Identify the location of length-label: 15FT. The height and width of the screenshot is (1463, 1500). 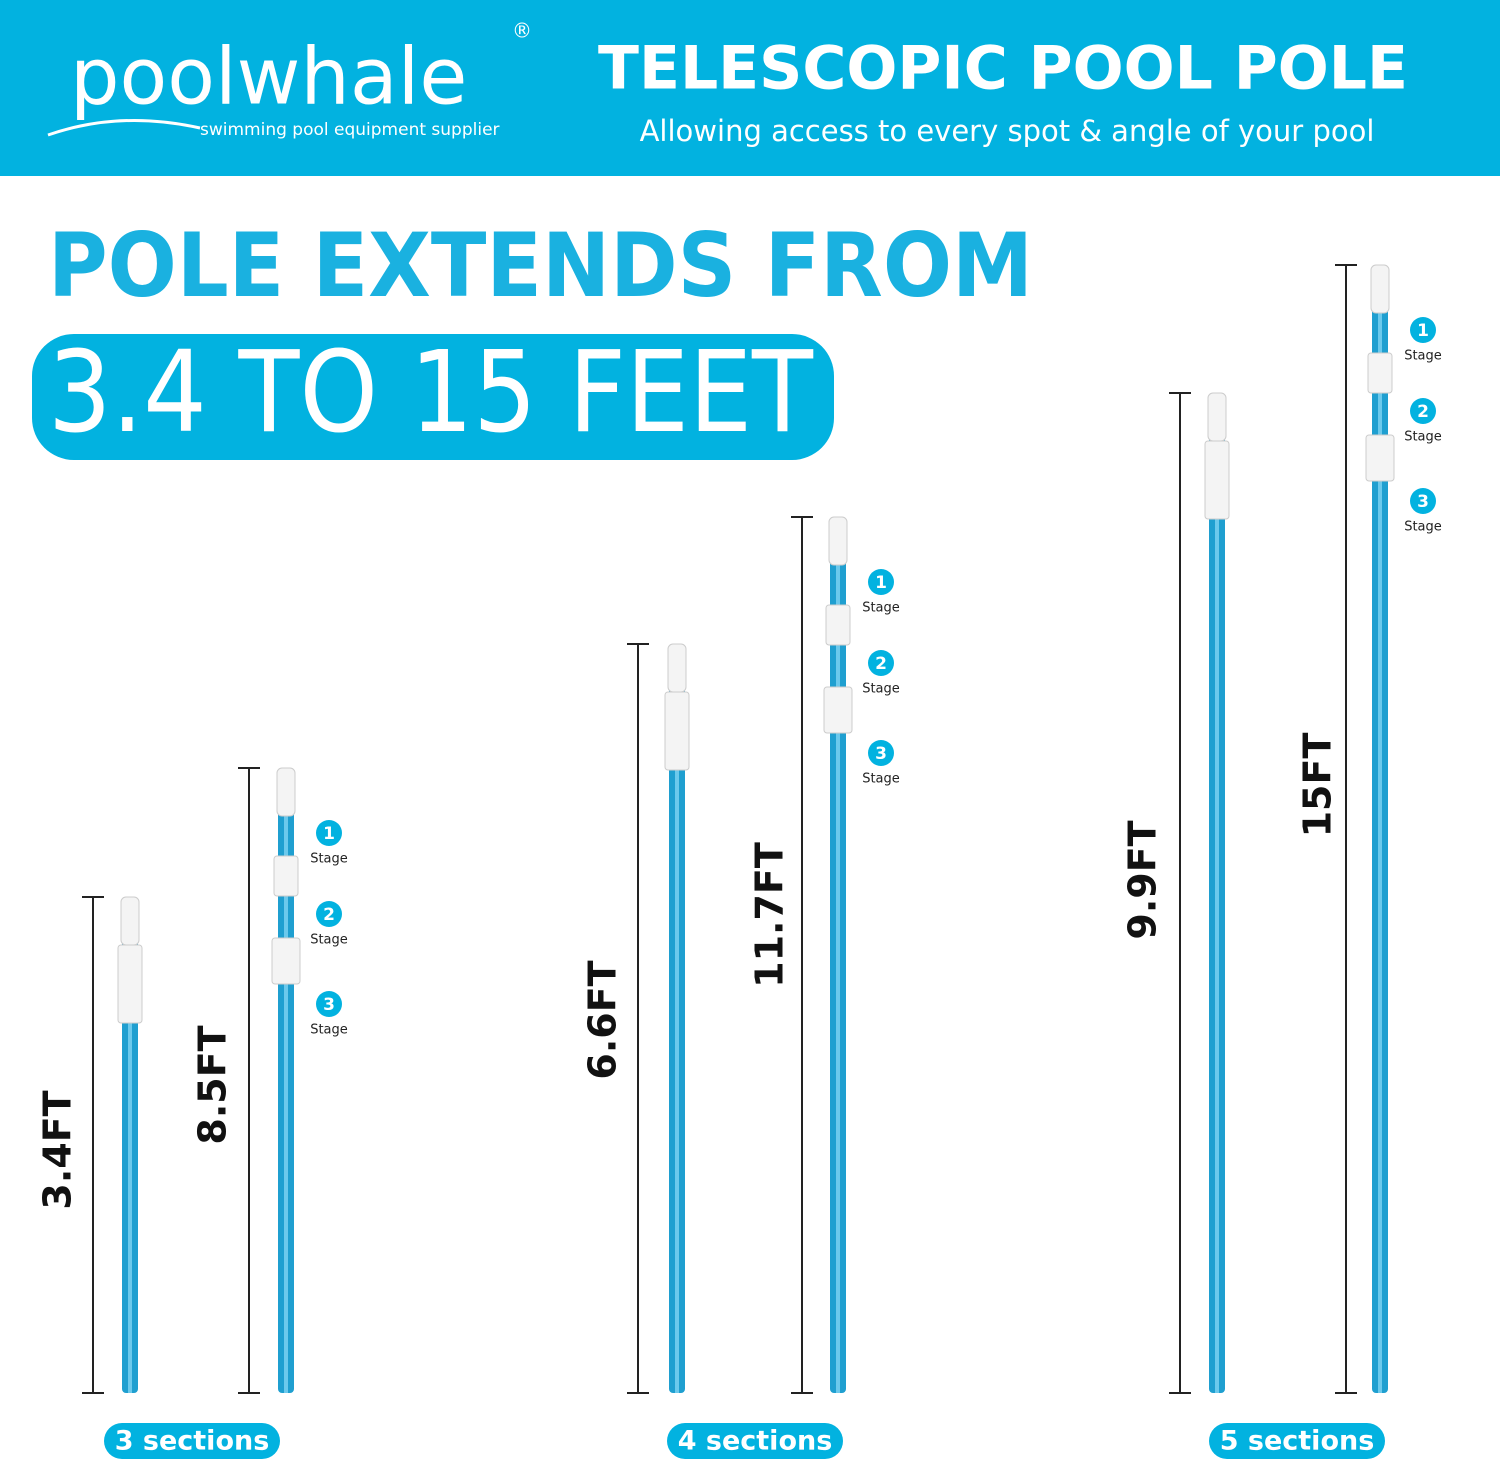
(1318, 785).